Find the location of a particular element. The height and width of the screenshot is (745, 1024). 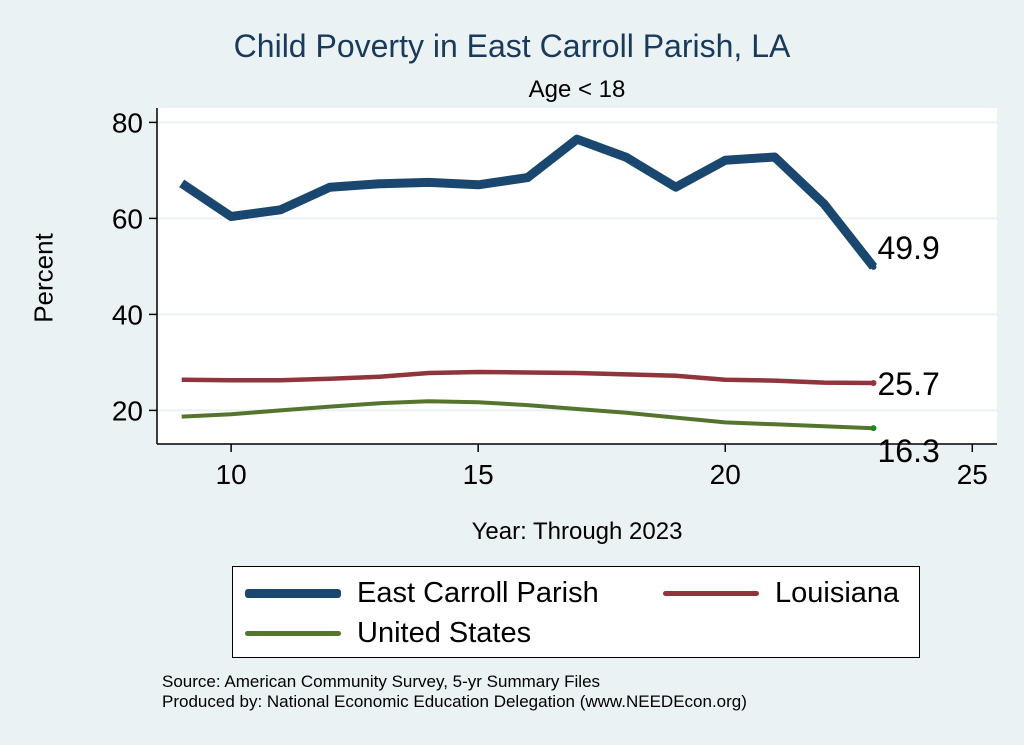

legend-item-east-carroll: East Carroll Parish is located at coordinates (422, 593).